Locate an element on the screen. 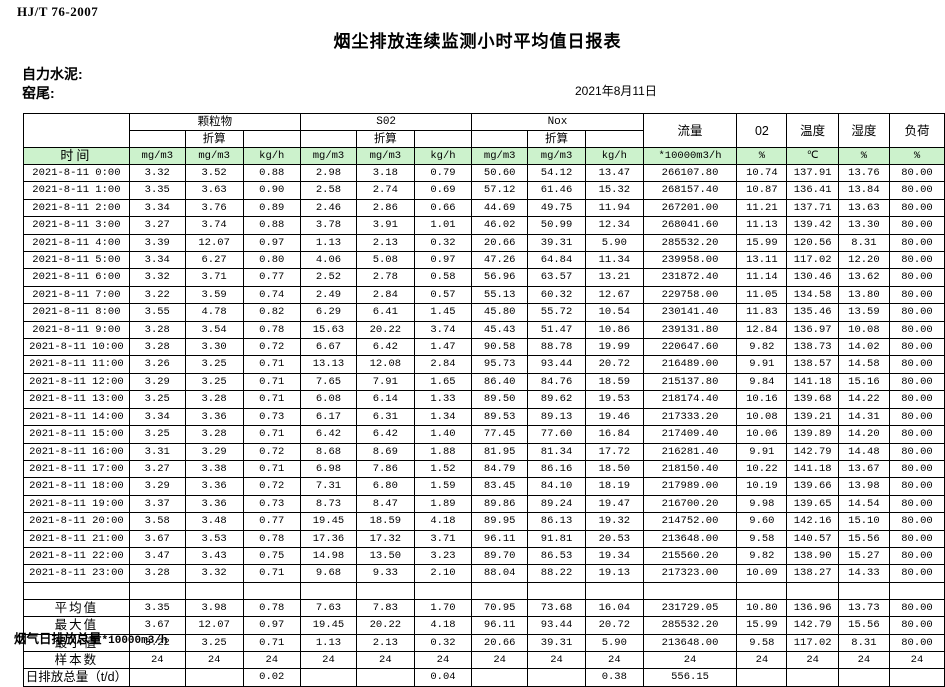  cell-time: 2021-8-11 21:00 is located at coordinates (76, 538).